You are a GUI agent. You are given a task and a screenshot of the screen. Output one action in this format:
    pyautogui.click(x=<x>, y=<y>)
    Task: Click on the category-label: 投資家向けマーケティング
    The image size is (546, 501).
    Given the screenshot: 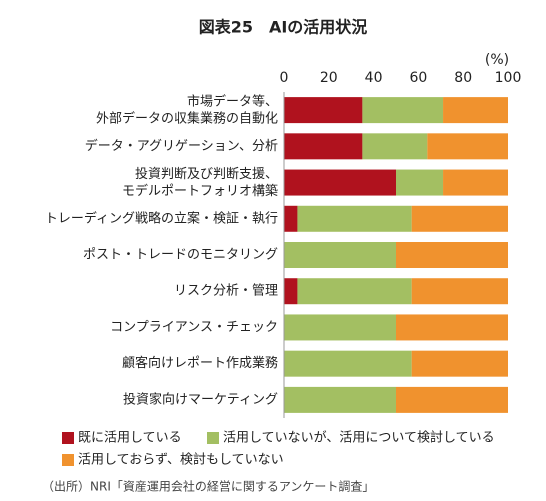 What is the action you would take?
    pyautogui.click(x=200, y=399)
    